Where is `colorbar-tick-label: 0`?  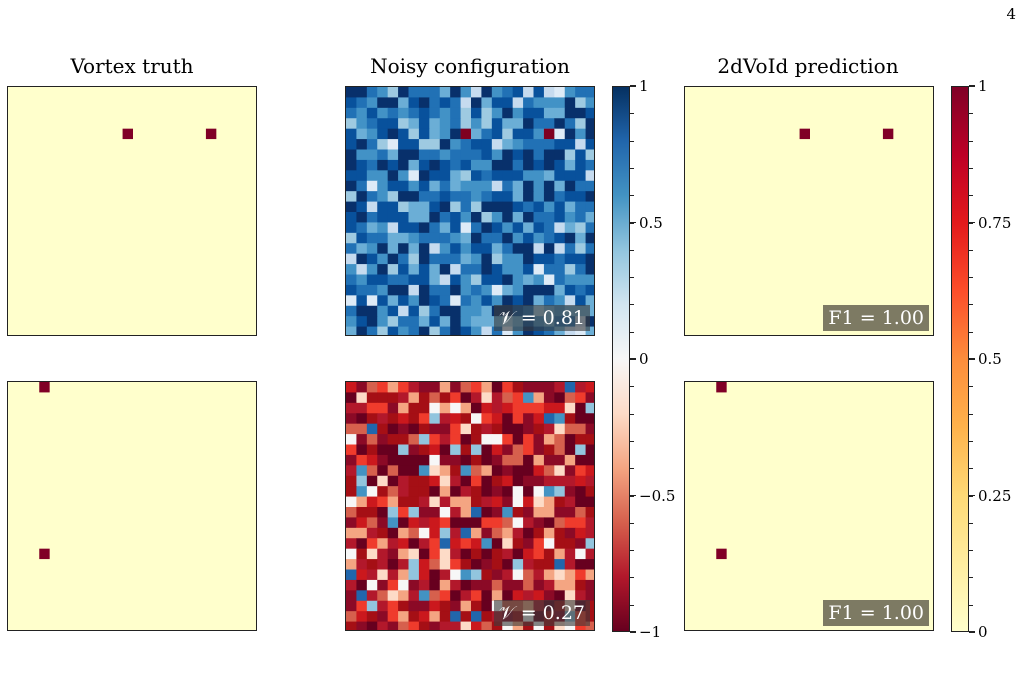 colorbar-tick-label: 0 is located at coordinates (983, 632).